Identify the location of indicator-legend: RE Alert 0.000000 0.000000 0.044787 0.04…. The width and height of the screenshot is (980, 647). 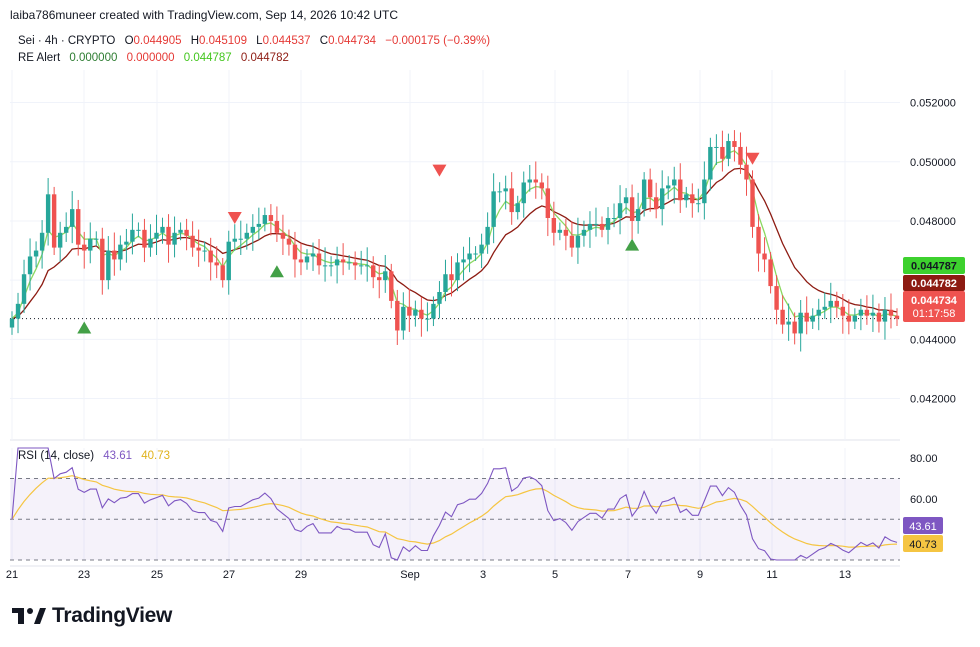
(153, 58).